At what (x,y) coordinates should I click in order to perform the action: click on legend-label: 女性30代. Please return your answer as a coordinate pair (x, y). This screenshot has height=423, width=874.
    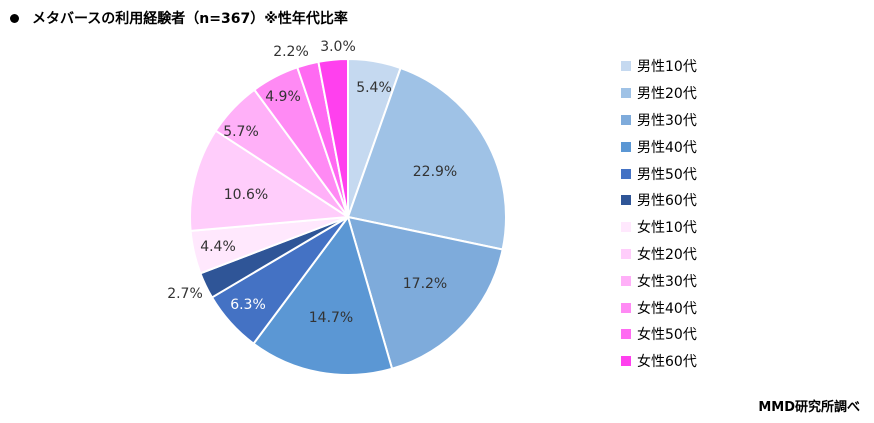
    Looking at the image, I should click on (667, 281).